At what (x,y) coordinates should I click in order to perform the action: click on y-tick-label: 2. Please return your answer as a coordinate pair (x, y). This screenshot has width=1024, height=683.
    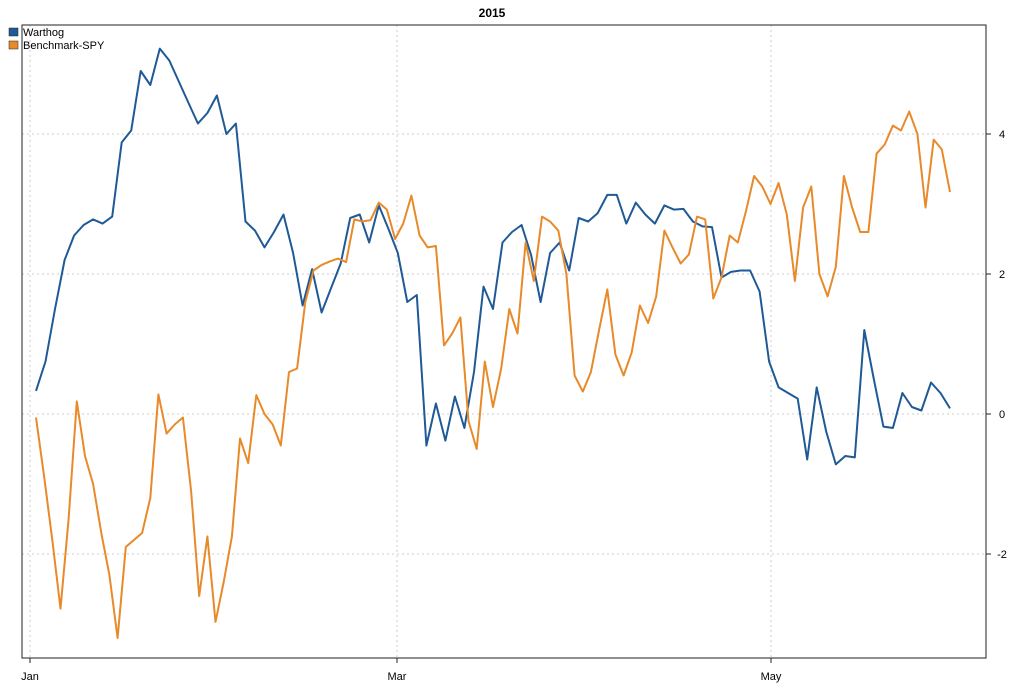
    Looking at the image, I should click on (1002, 275).